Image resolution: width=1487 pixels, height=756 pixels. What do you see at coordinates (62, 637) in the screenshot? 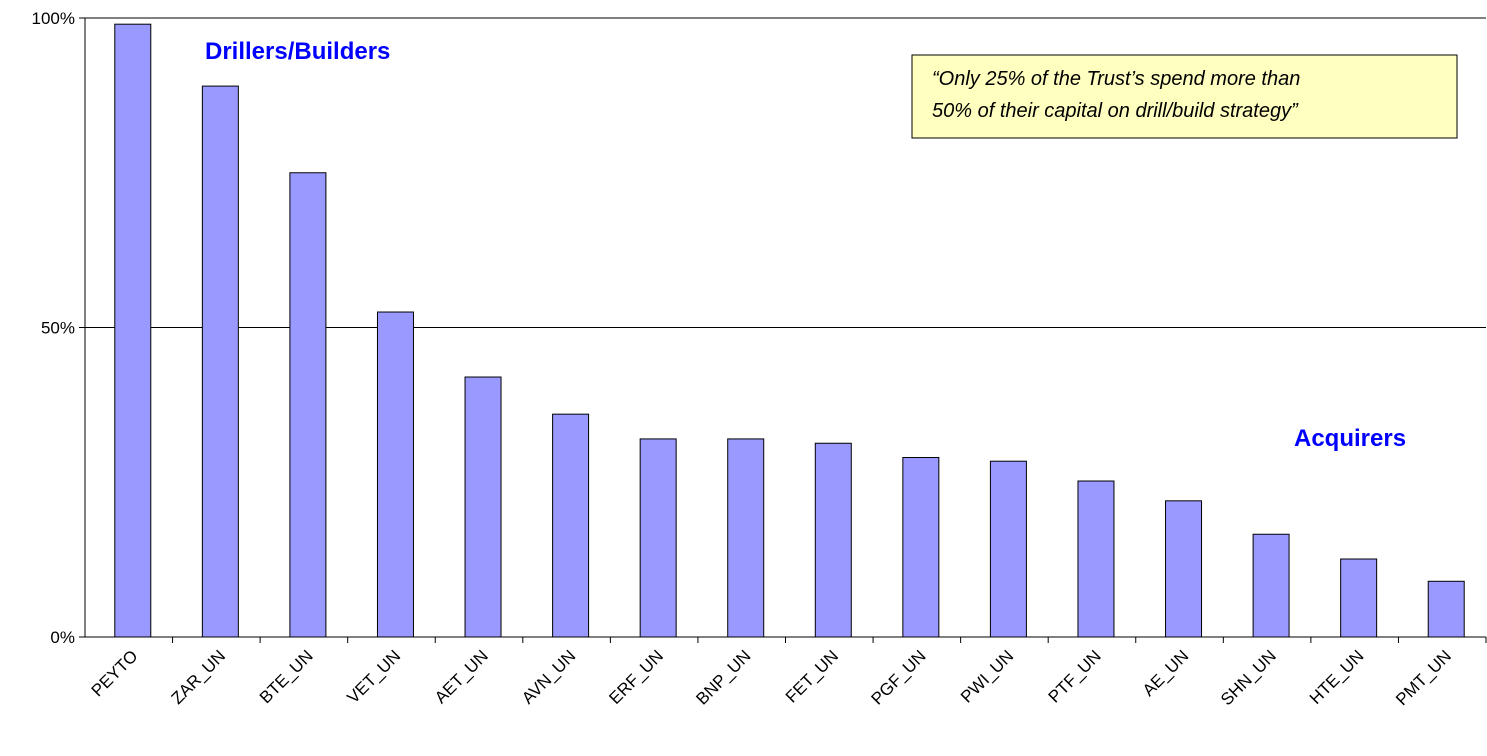
I see `y-tick-label: 0%` at bounding box center [62, 637].